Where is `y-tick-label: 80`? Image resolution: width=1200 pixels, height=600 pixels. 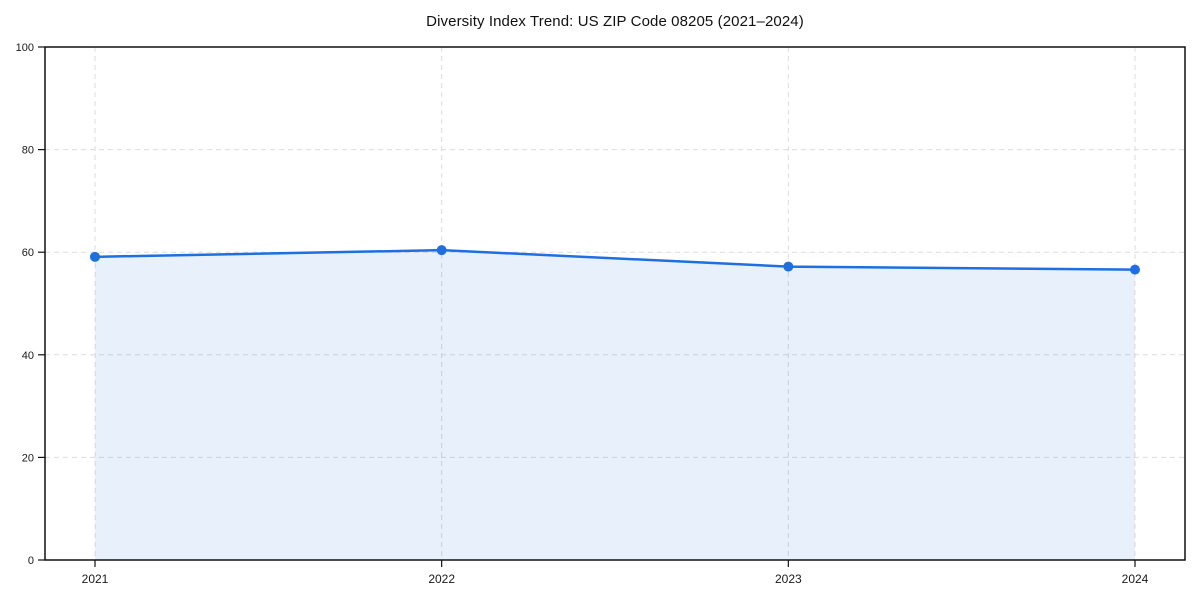
y-tick-label: 80 is located at coordinates (28, 151).